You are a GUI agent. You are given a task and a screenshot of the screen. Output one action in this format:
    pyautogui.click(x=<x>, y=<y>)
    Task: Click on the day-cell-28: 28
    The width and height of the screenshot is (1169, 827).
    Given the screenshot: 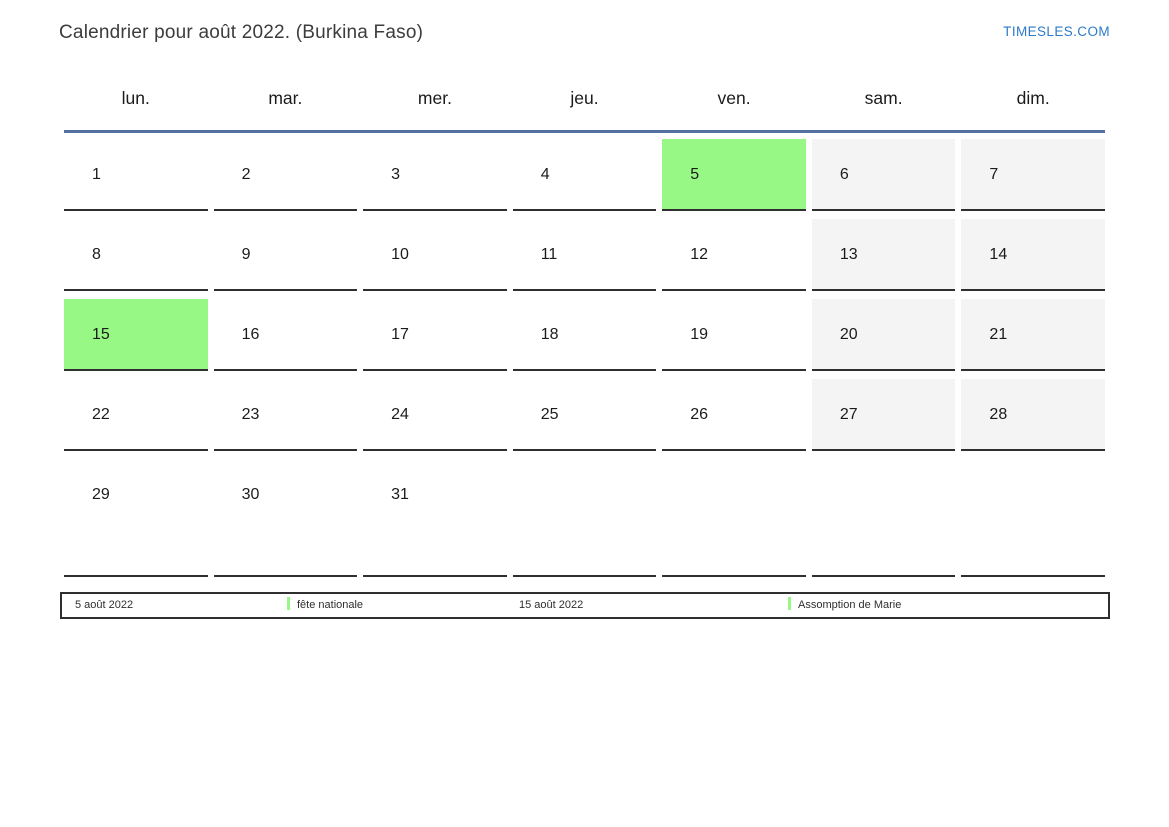 What is the action you would take?
    pyautogui.click(x=1033, y=415)
    